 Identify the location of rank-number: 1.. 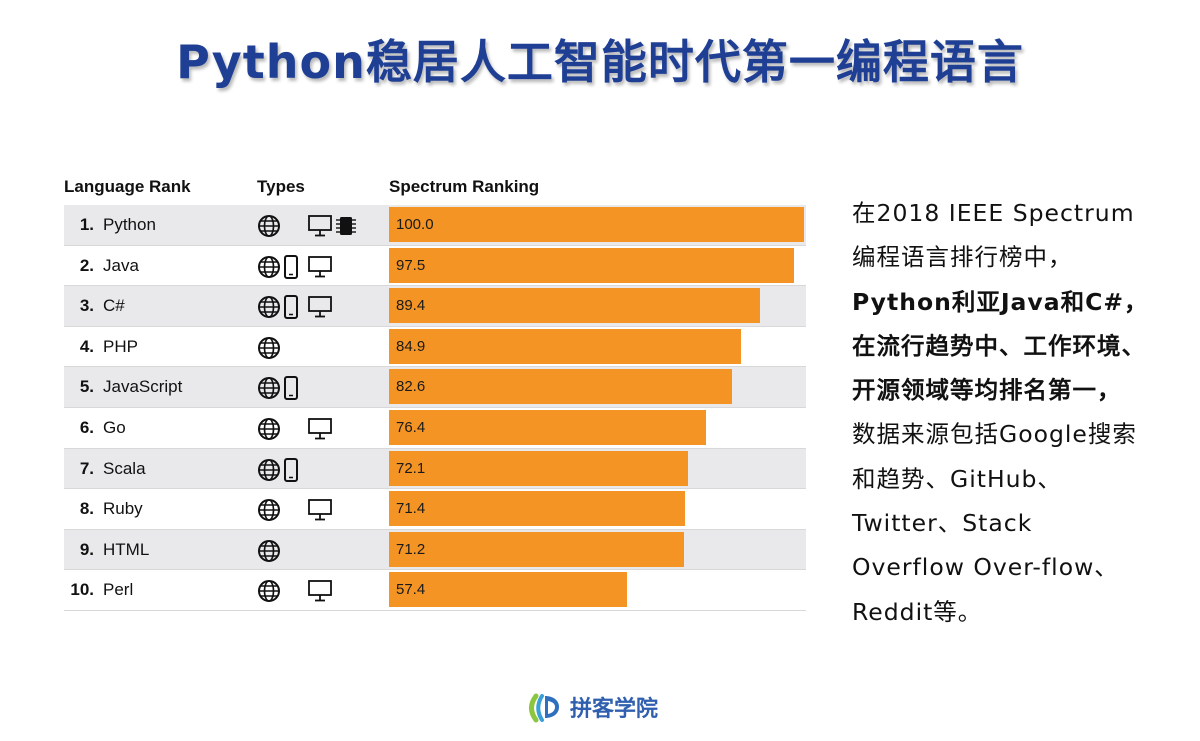
(86, 224).